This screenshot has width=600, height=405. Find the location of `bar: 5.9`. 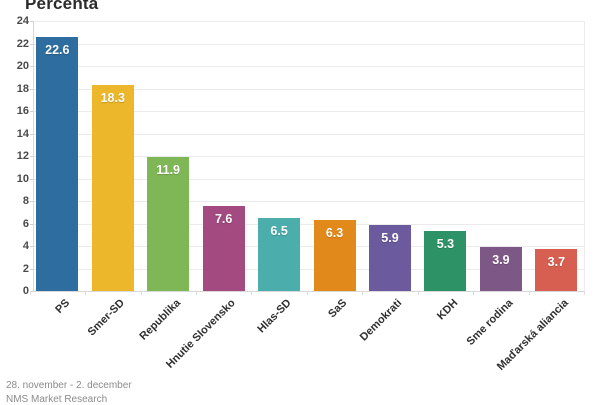

bar: 5.9 is located at coordinates (390, 257).